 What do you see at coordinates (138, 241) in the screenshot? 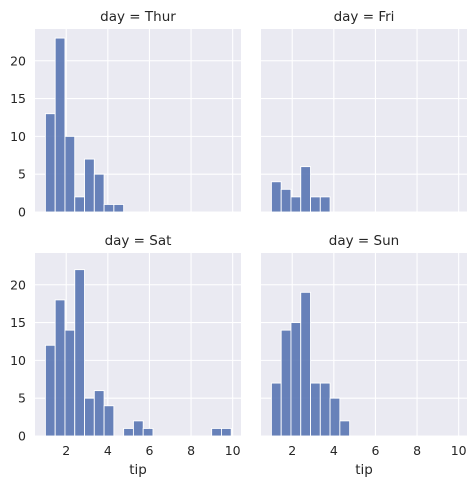
I see `panel-title: day = Sat` at bounding box center [138, 241].